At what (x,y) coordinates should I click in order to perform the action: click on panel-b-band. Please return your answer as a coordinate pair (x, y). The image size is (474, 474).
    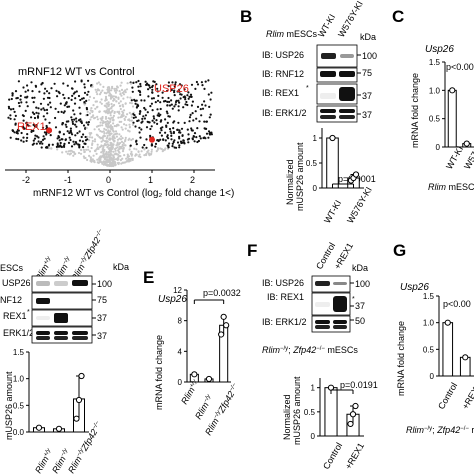
    Looking at the image, I should click on (347, 117).